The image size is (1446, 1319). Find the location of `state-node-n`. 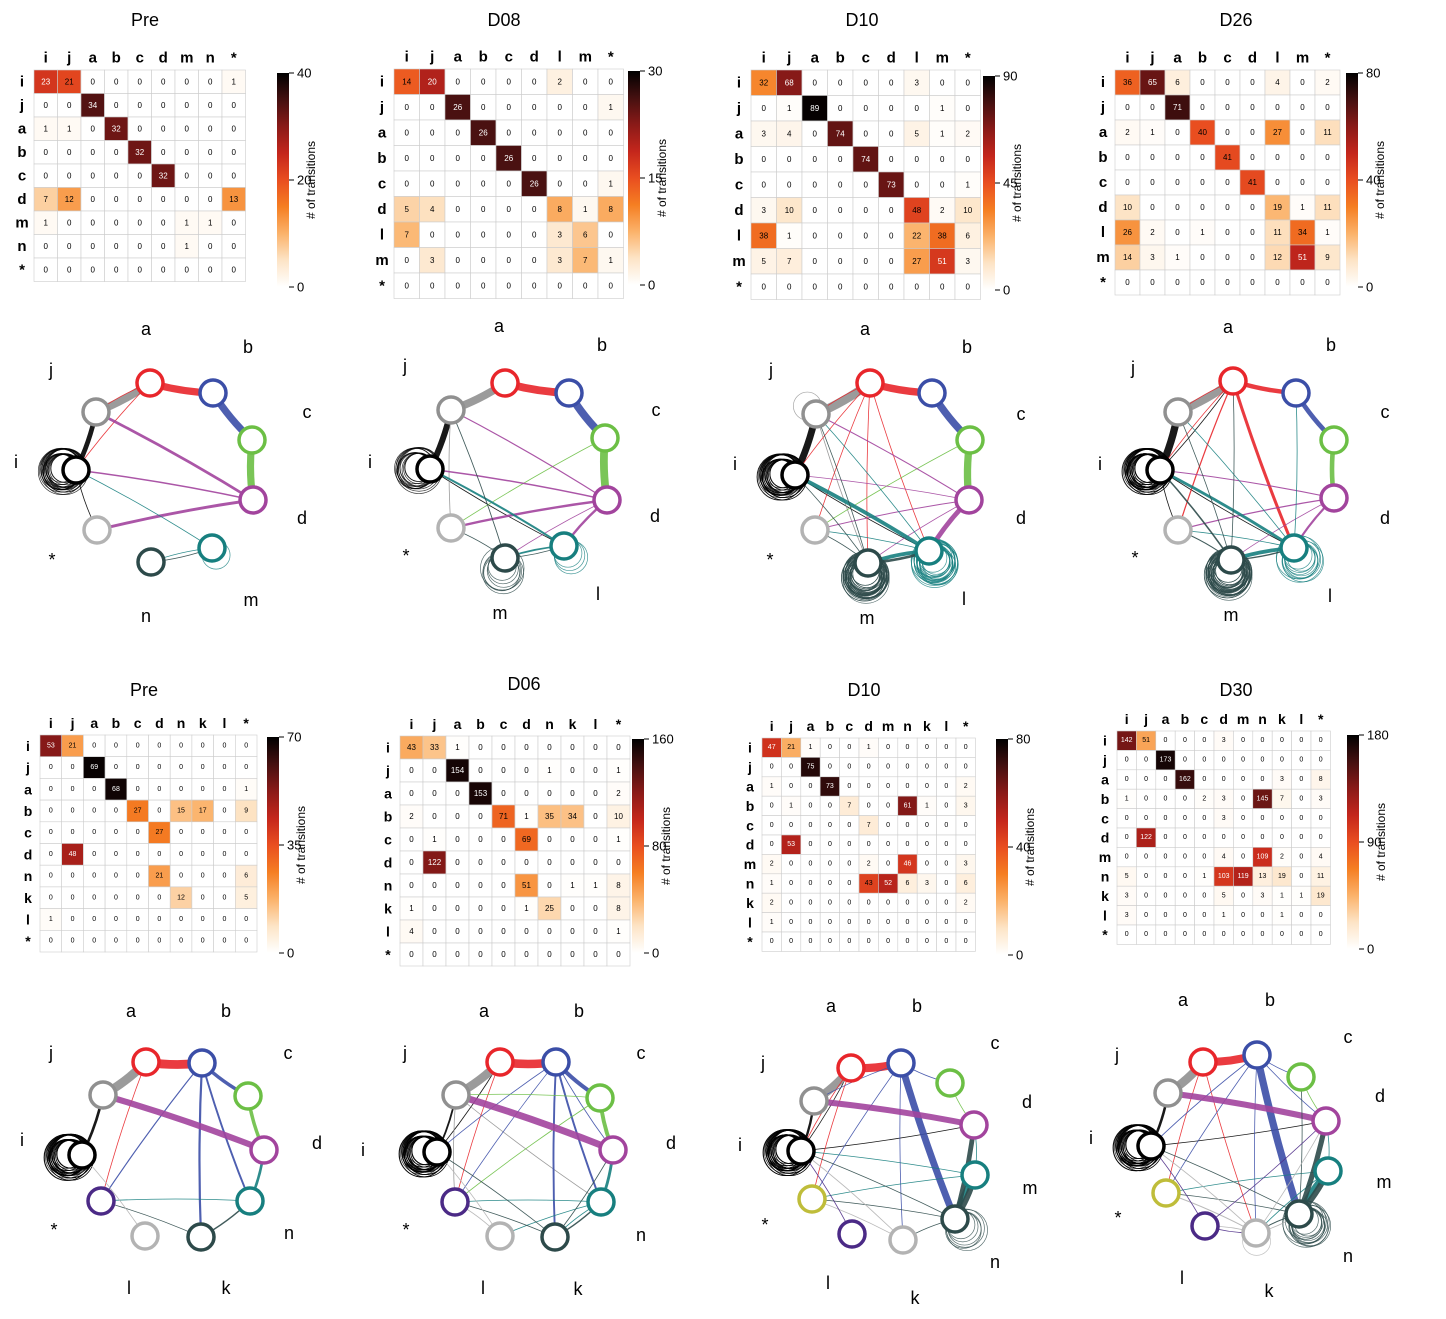

state-node-n is located at coordinates (955, 1219).